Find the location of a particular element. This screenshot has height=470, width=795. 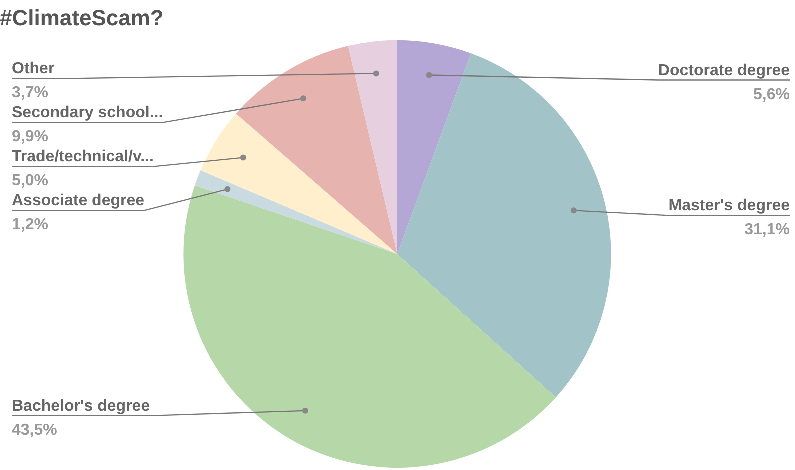

data-label: 5,6% is located at coordinates (772, 95).